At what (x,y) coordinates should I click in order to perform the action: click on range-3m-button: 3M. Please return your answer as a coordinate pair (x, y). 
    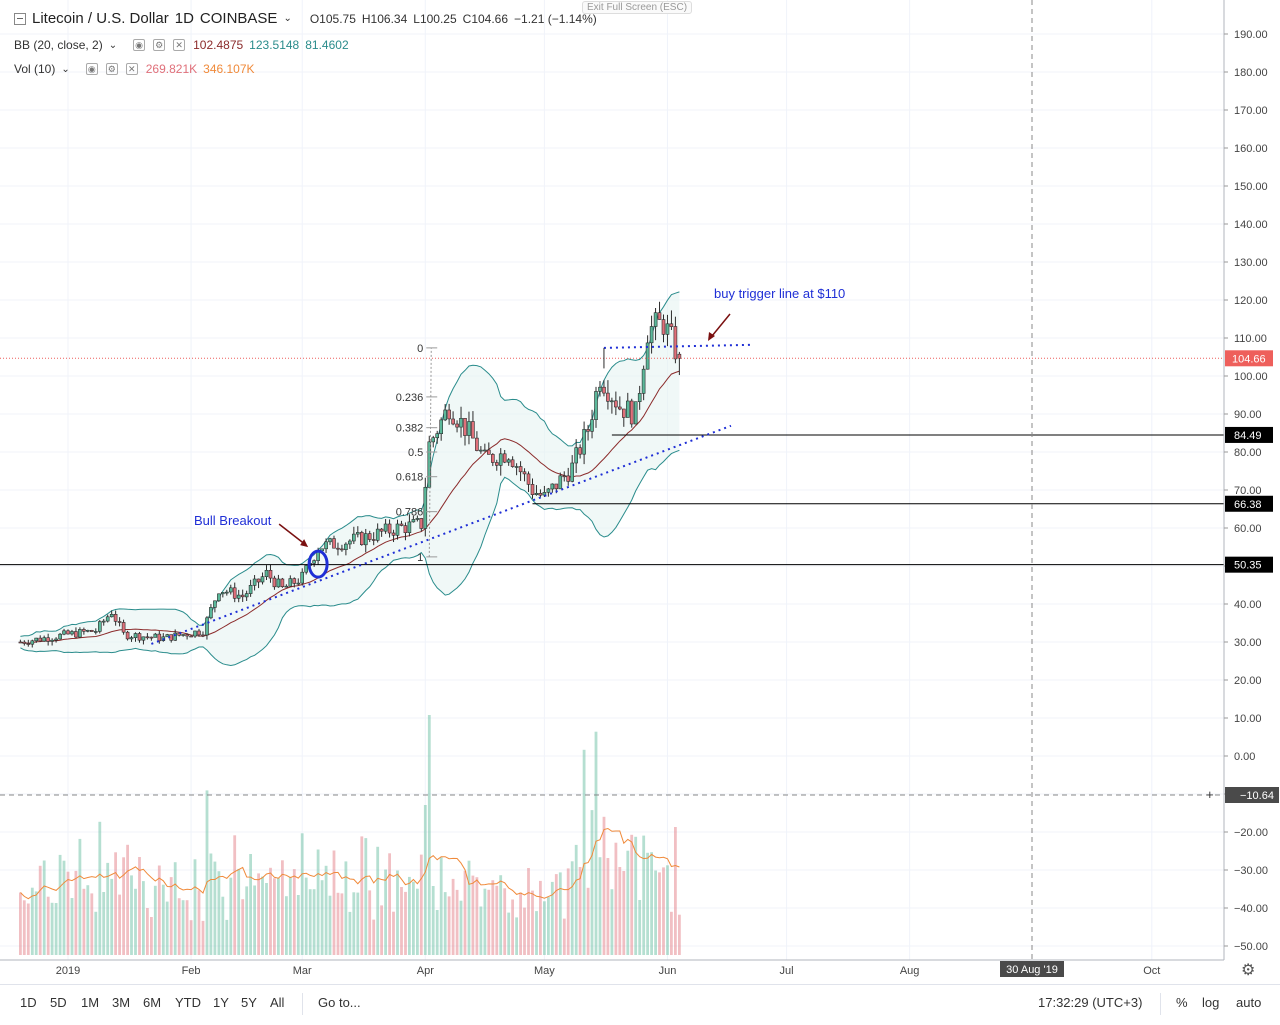
    Looking at the image, I should click on (121, 1002).